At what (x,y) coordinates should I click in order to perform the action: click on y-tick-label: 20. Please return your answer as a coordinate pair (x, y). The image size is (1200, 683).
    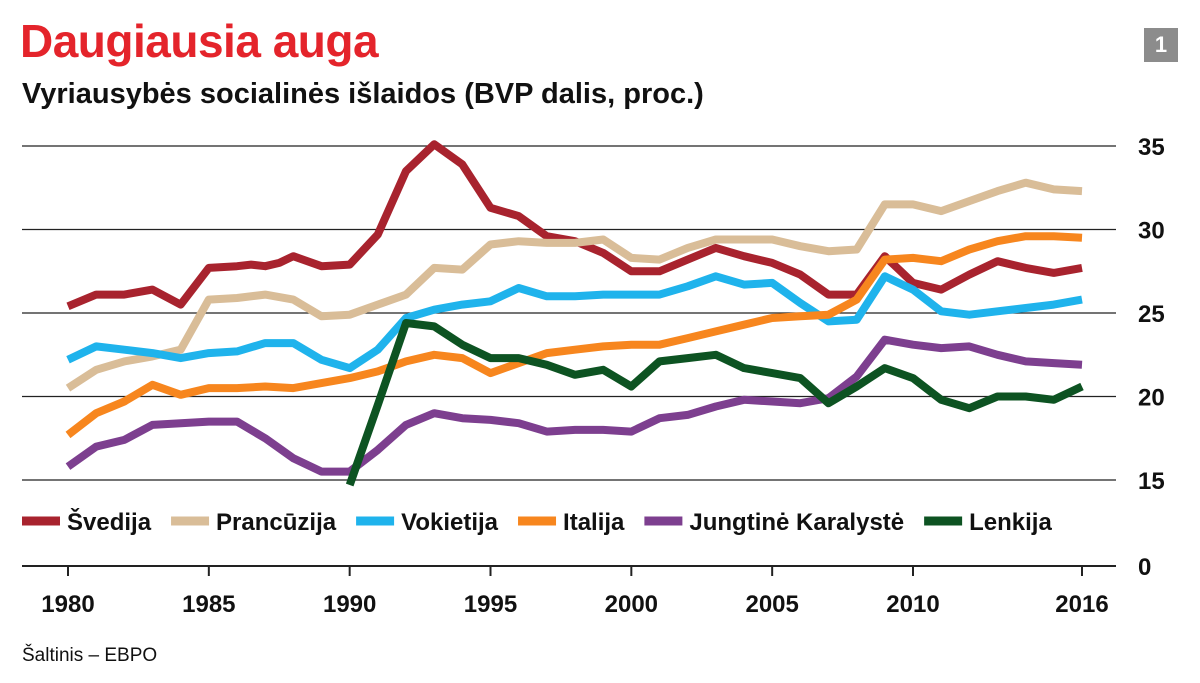
    Looking at the image, I should click on (1151, 398).